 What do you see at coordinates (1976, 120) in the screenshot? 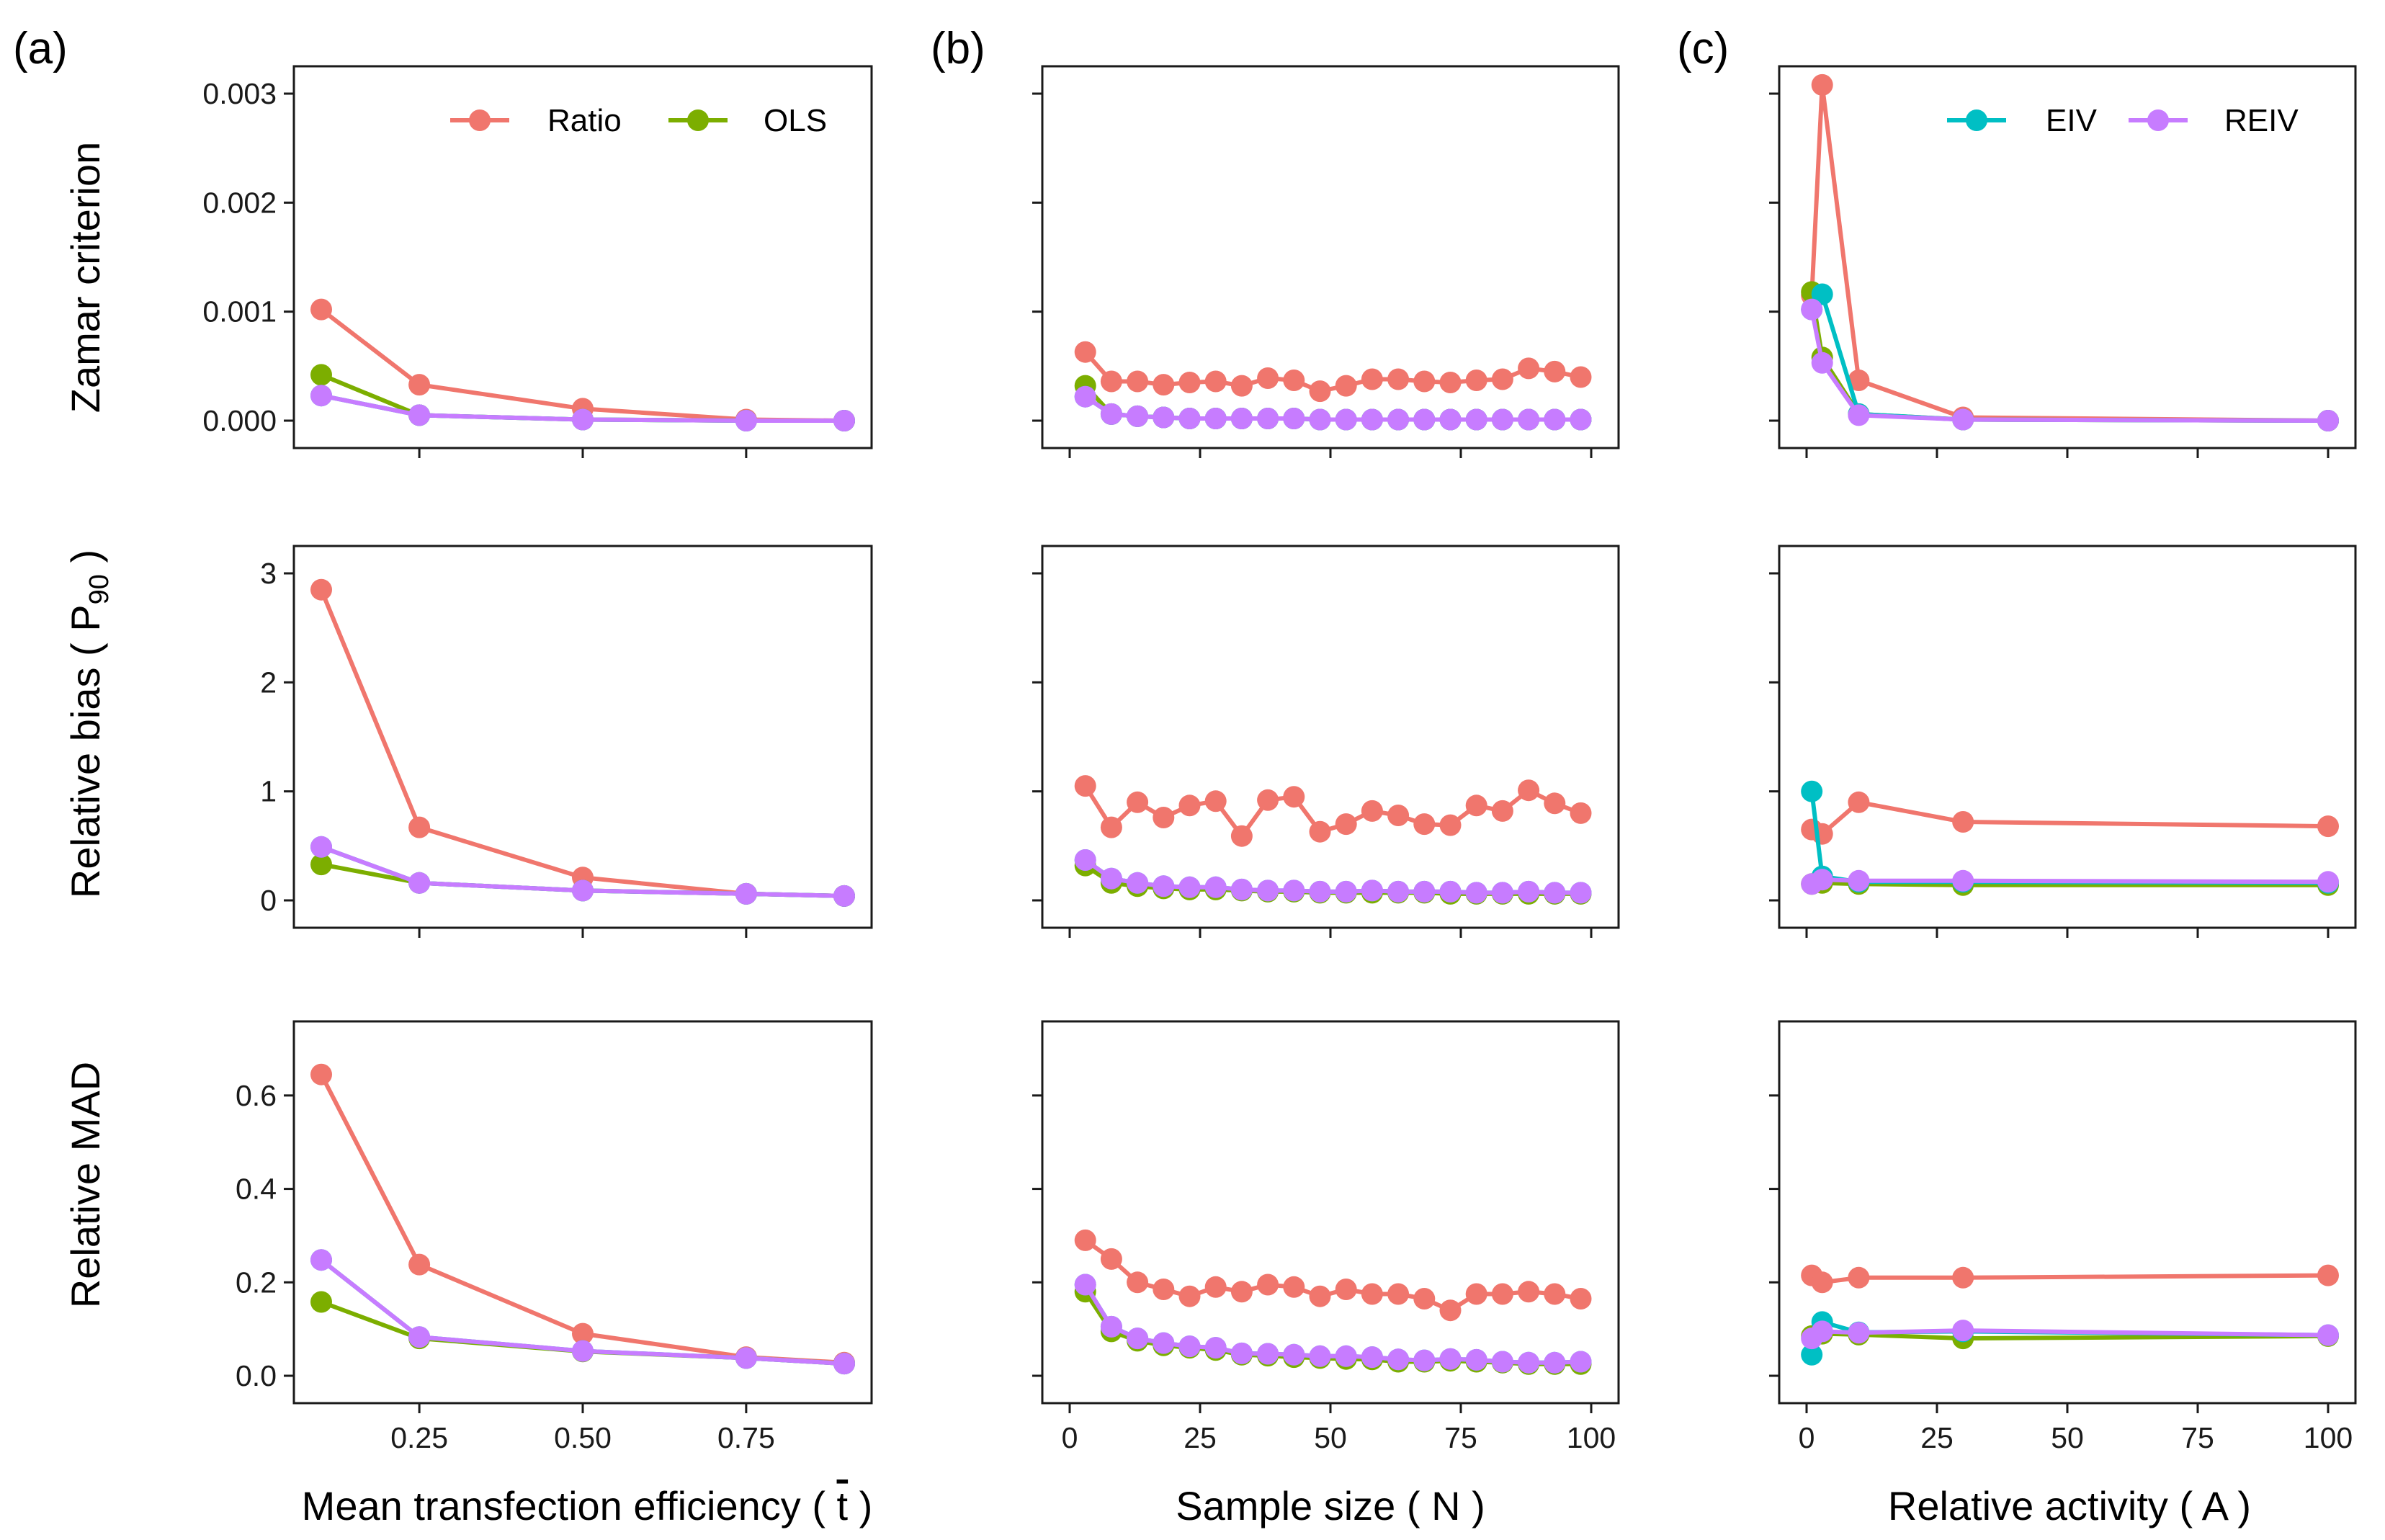
I see `legend-eiv-marker` at bounding box center [1976, 120].